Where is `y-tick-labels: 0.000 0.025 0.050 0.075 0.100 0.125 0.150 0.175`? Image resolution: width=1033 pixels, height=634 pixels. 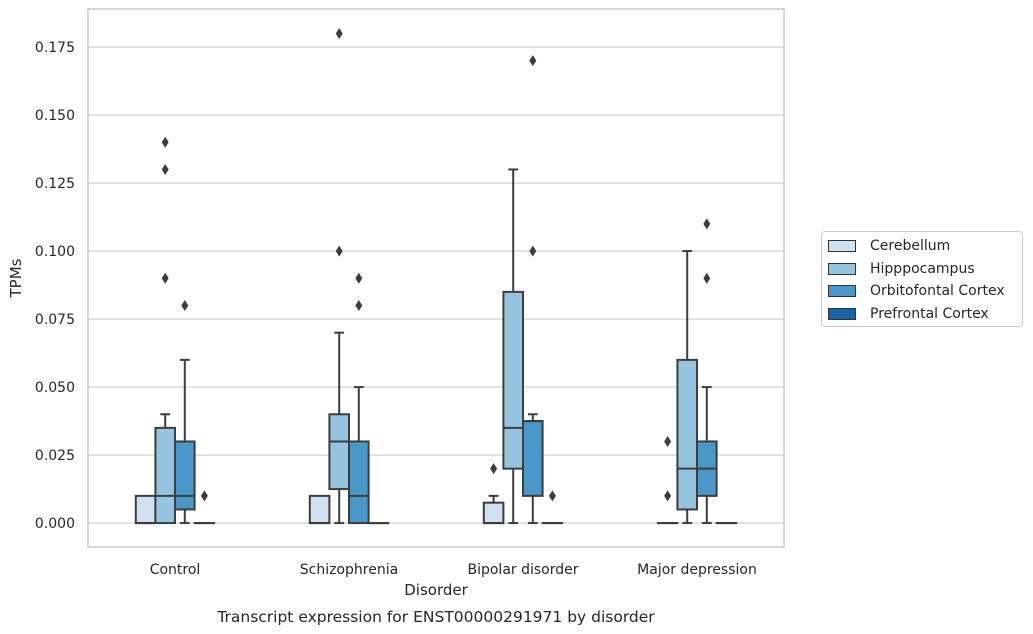 y-tick-labels: 0.000 0.025 0.050 0.075 0.100 0.125 0.150 0.175 is located at coordinates (55, 286).